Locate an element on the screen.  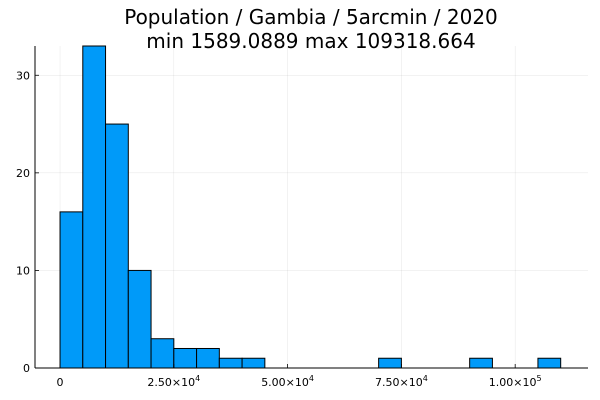
x-tick-label-4: 1.00×10⁵ is located at coordinates (515, 381).